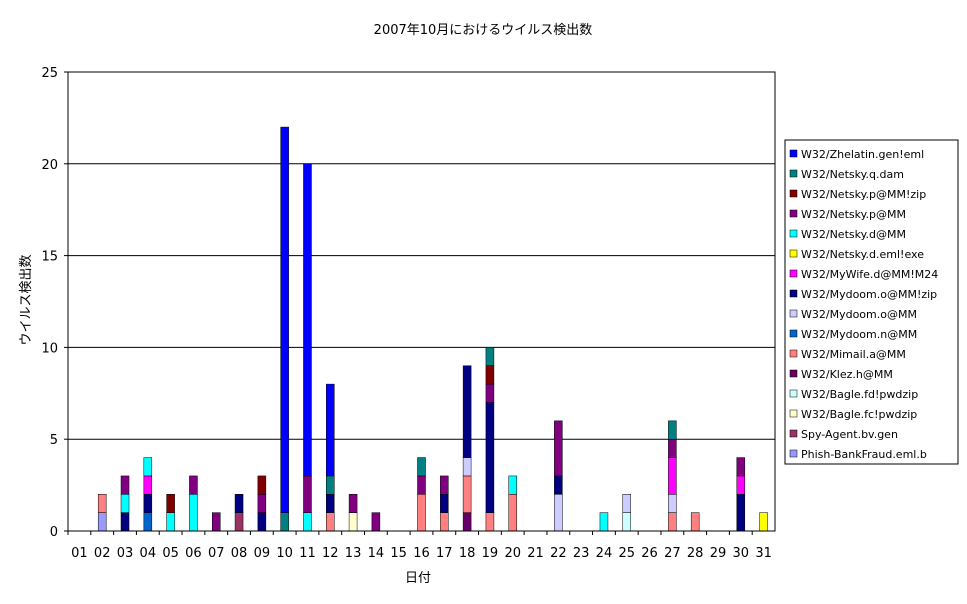 Image resolution: width=967 pixels, height=604 pixels. Describe the element at coordinates (307, 553) in the screenshot. I see `x-tick-label: 11` at that location.